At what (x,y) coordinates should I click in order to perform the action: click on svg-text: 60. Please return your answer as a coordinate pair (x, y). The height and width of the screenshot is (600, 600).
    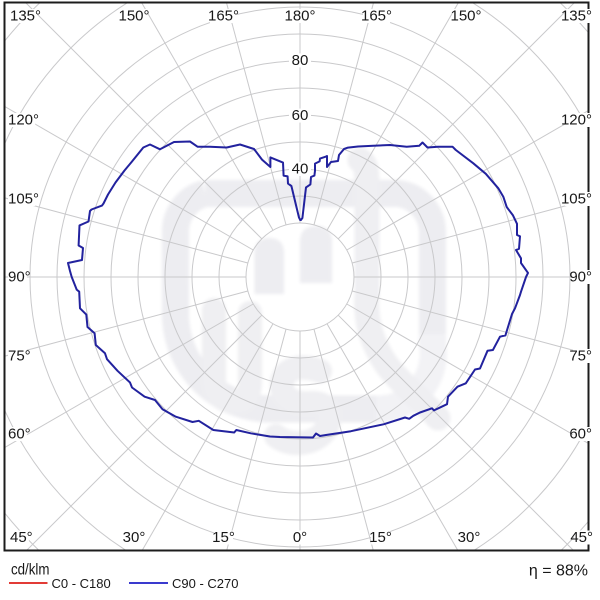
    Looking at the image, I should click on (300, 115).